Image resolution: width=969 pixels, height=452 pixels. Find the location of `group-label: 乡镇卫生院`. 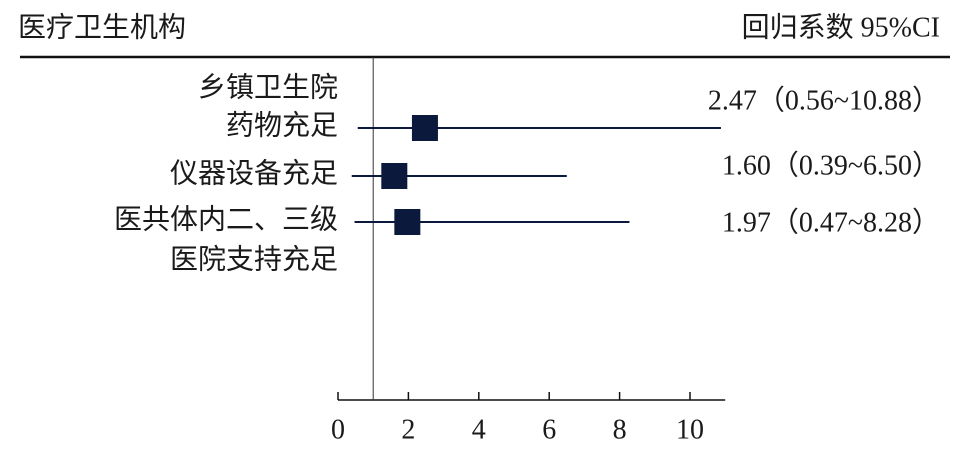

group-label: 乡镇卫生院 is located at coordinates (268, 87).